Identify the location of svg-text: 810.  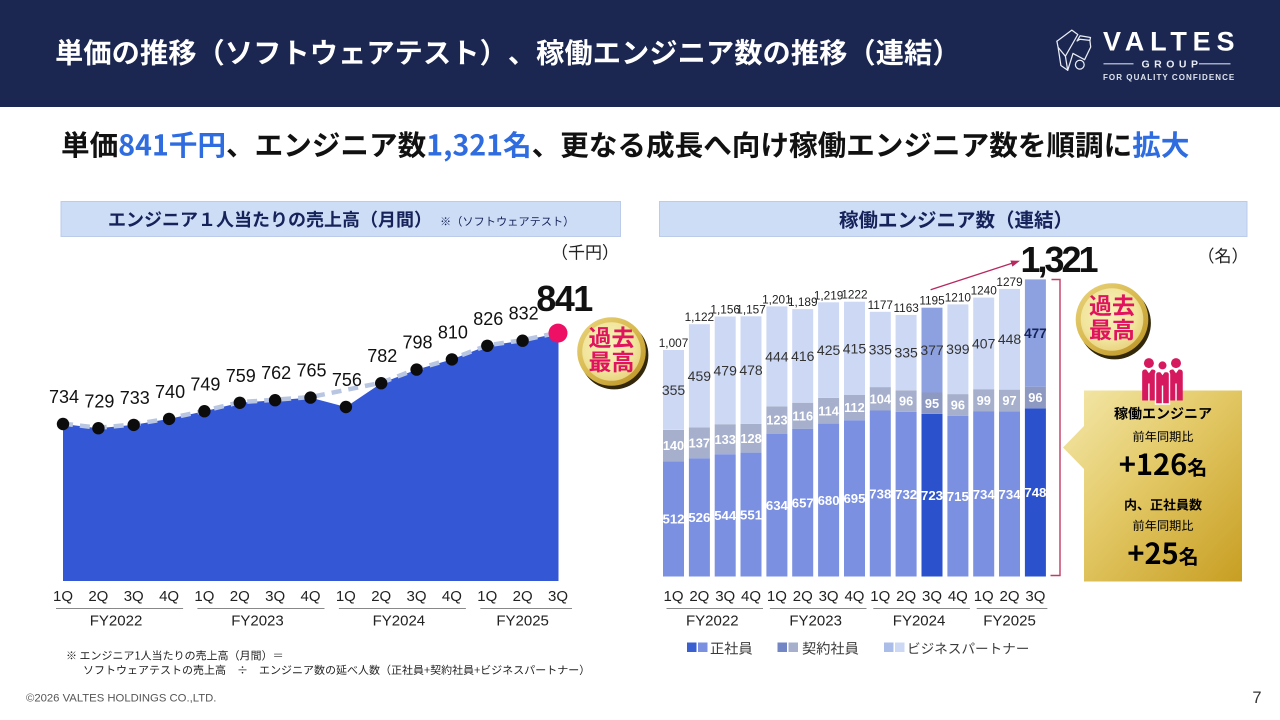
(453, 332).